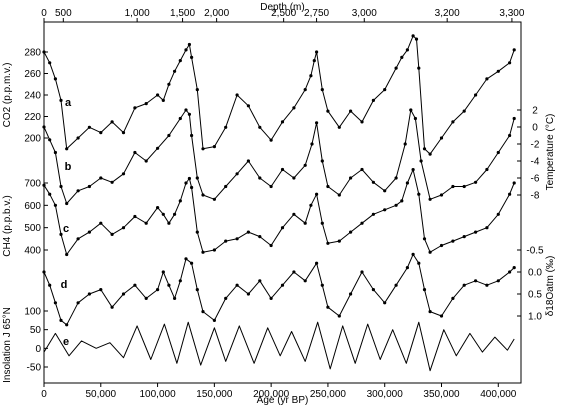 Image resolution: width=564 pixels, height=407 pixels. What do you see at coordinates (550, 286) in the screenshot?
I see `right-axis-label: δ18Oatm (‰)` at bounding box center [550, 286].